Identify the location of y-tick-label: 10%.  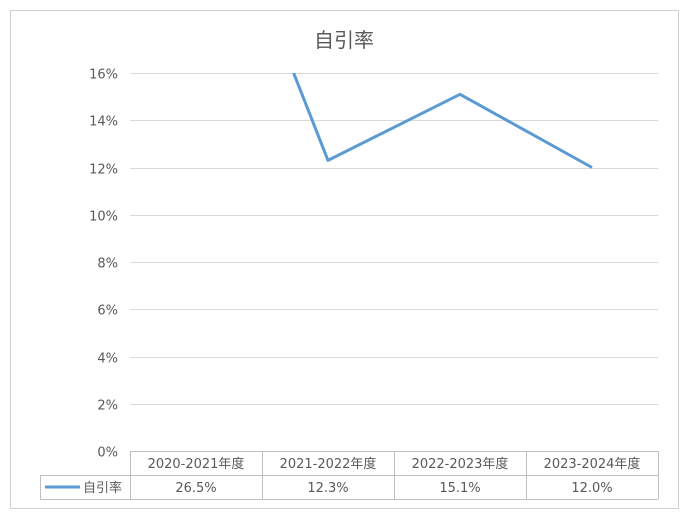
(103, 217).